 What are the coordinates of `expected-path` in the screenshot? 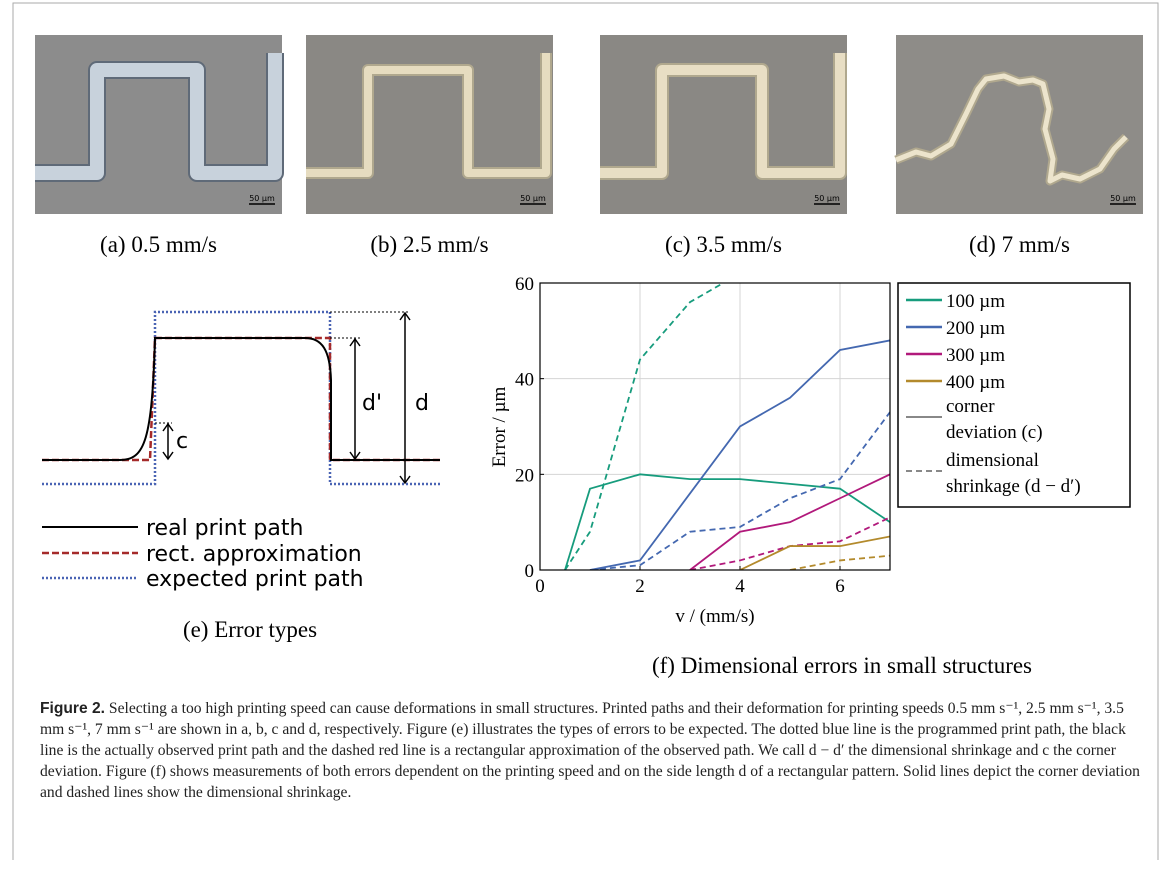 It's located at (241, 398).